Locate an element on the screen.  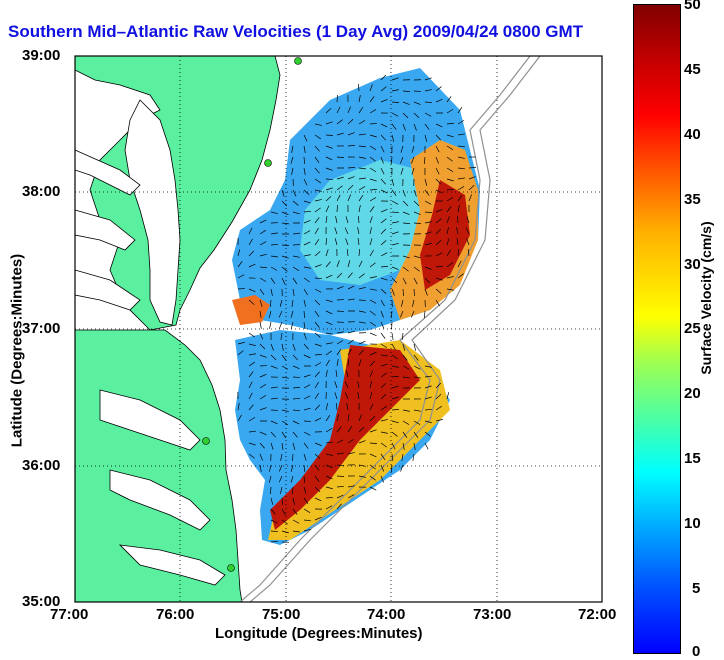
x-tick-label: 75:00 is located at coordinates (281, 614).